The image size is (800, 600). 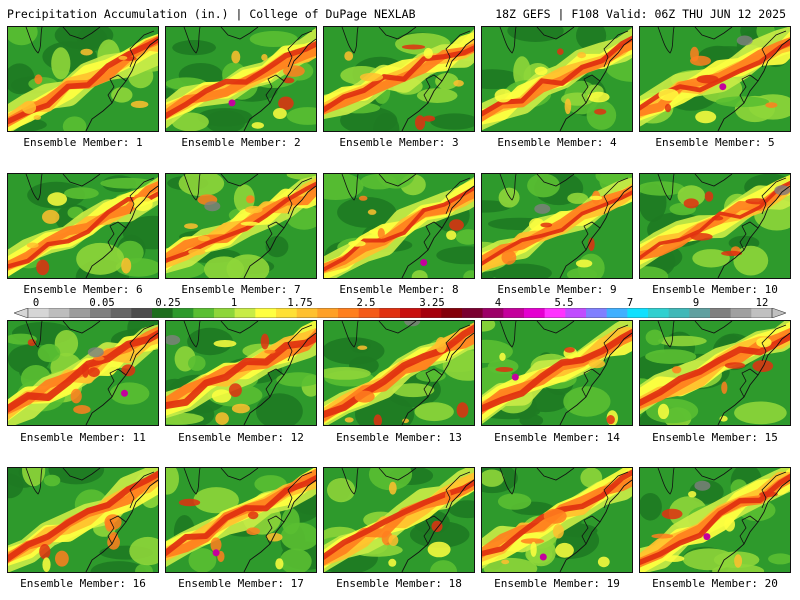 I want to click on colorbar-tick-label: 1, so click(x=234, y=303).